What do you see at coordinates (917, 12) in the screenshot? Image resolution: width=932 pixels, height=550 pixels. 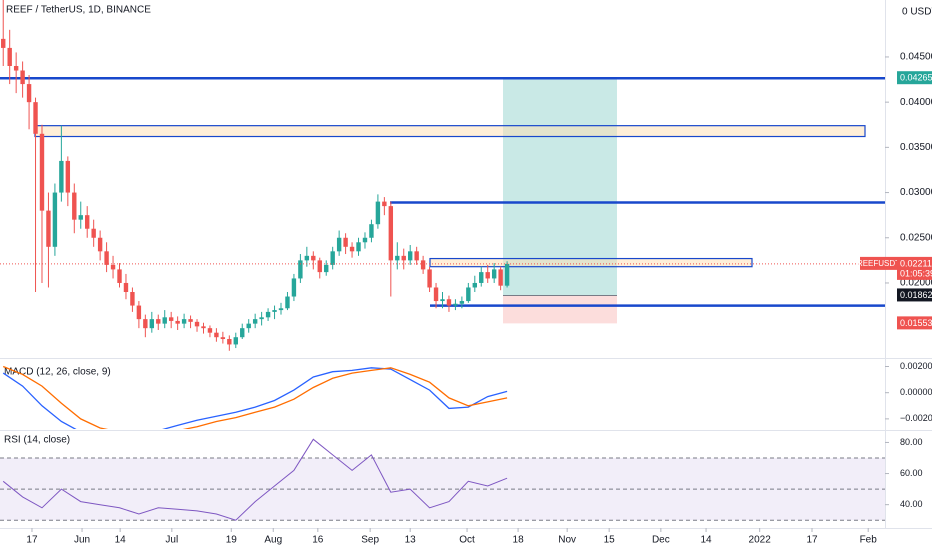 I see `axis-unit: 0 USDT` at bounding box center [917, 12].